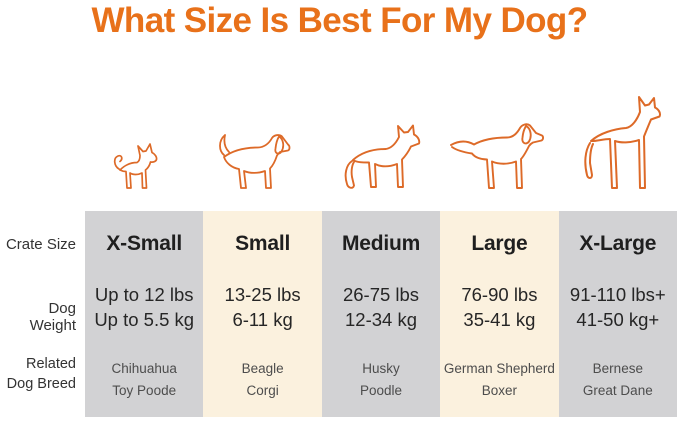 The width and height of the screenshot is (679, 421). Describe the element at coordinates (144, 243) in the screenshot. I see `crate-size-value: X-Small` at that location.